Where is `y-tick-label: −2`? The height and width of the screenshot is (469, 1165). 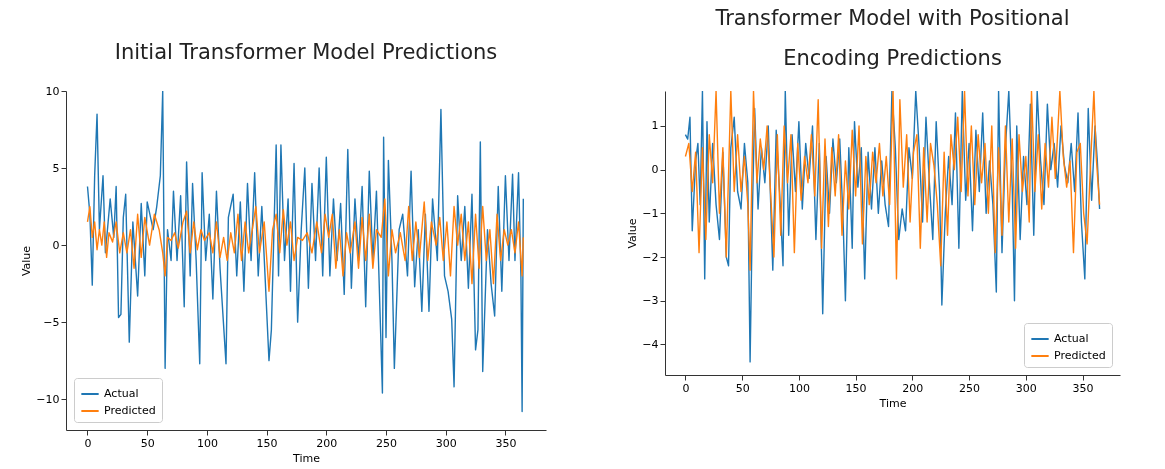
y-tick-label: −2 is located at coordinates (650, 257).